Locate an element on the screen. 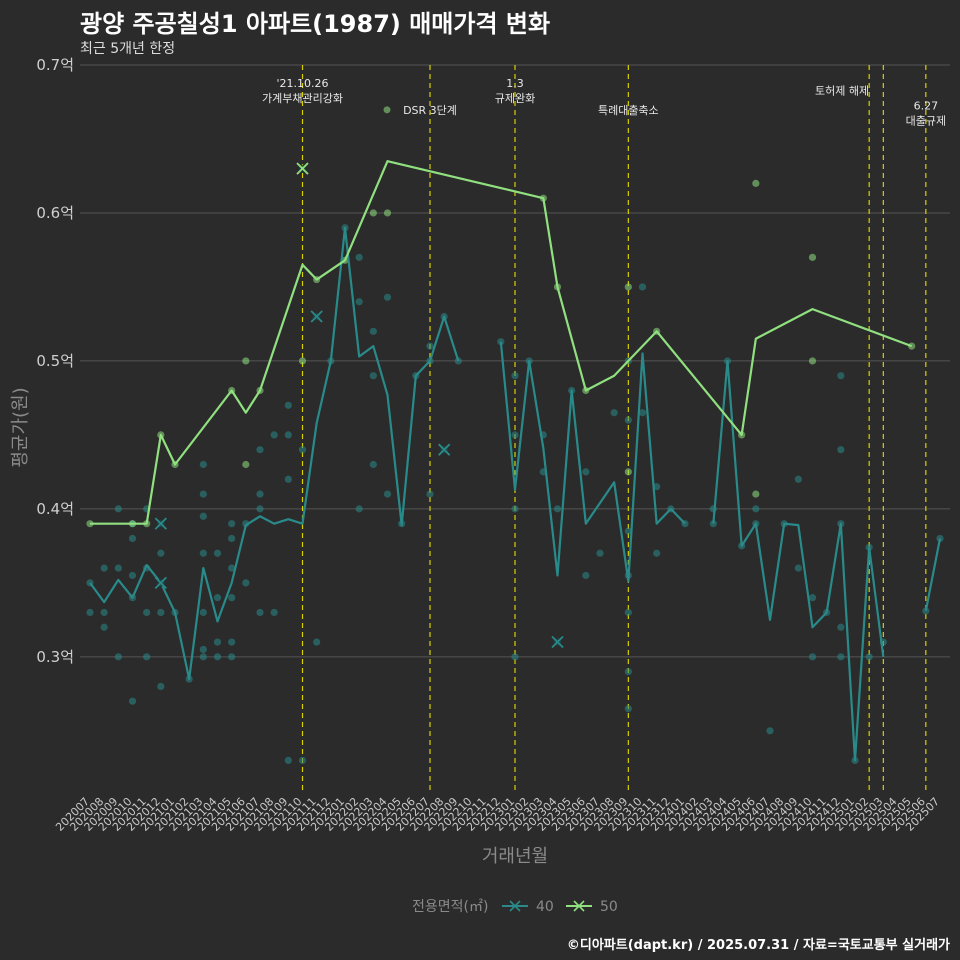  y-axis-title: 평균가(원) is located at coordinates (20, 427).